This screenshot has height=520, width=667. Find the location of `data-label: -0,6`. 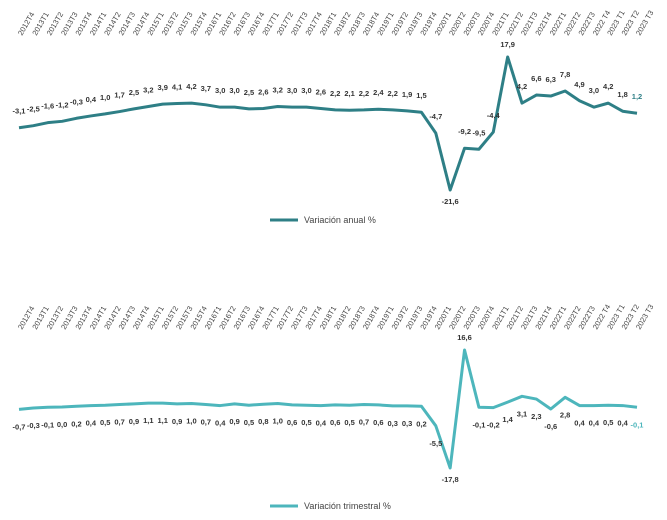

data-label: -0,6 is located at coordinates (550, 426).